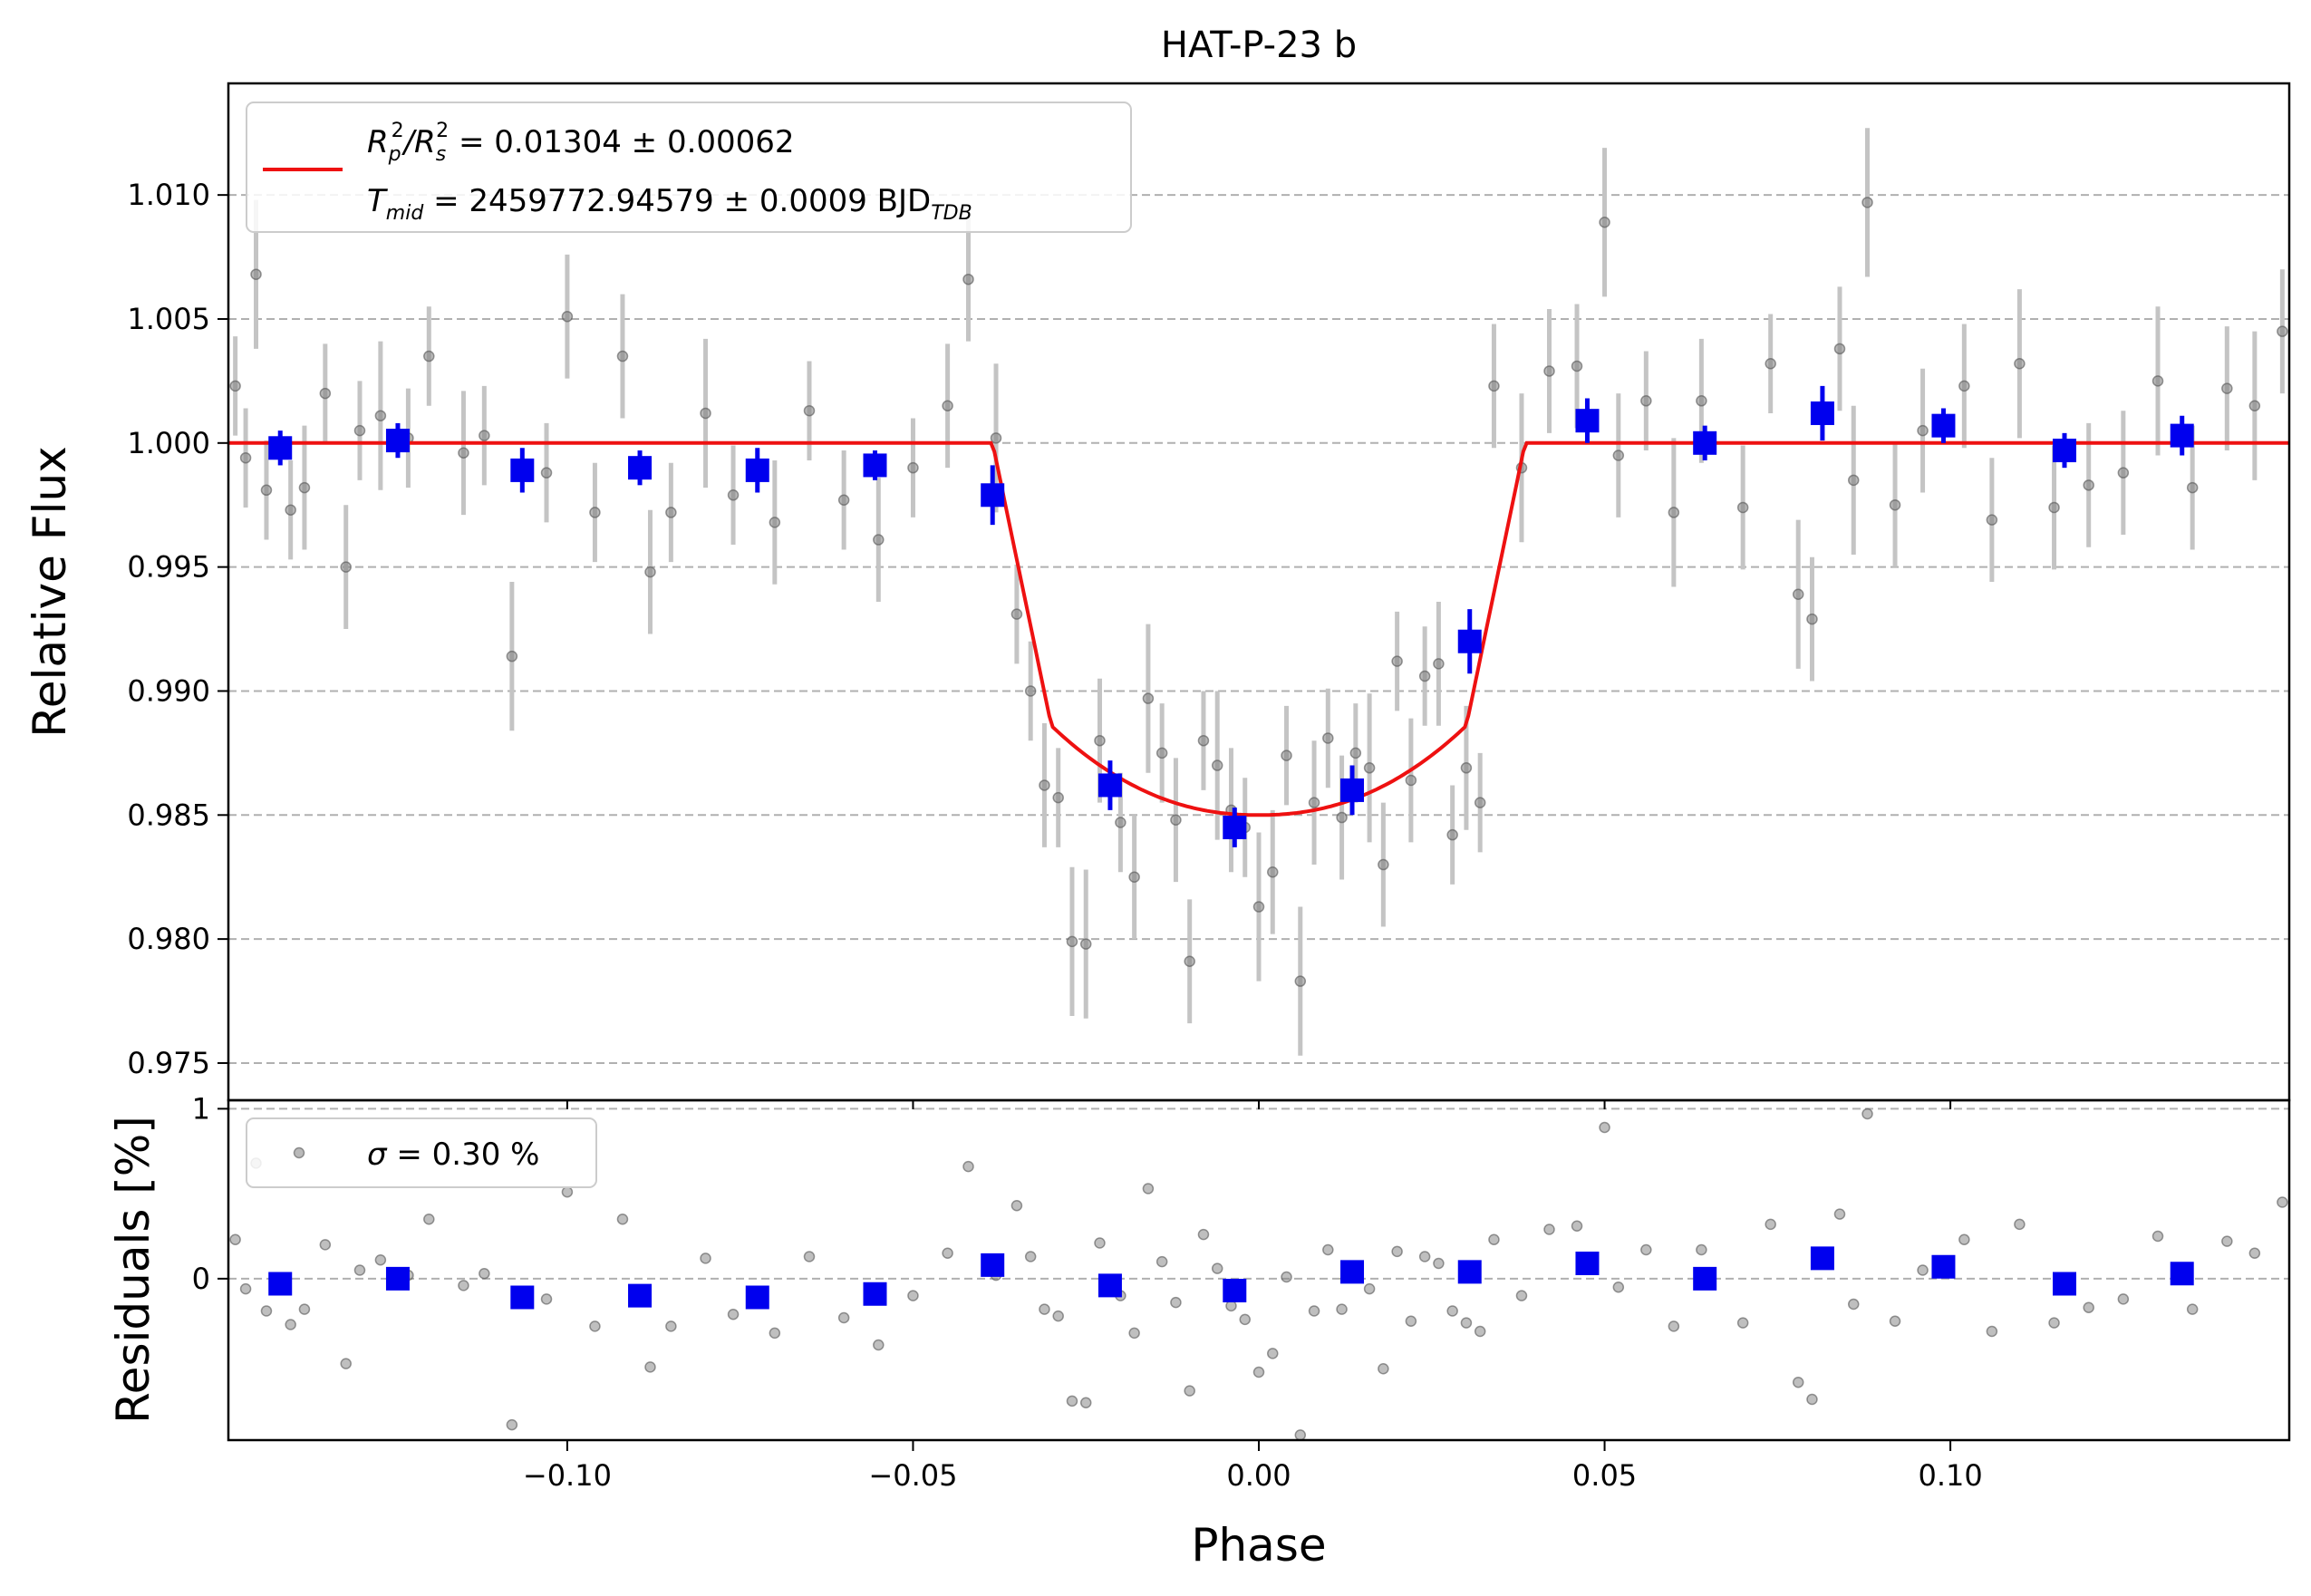 The width and height of the screenshot is (2311, 1596). I want to click on top-y-tick-label: 0.980, so click(169, 939).